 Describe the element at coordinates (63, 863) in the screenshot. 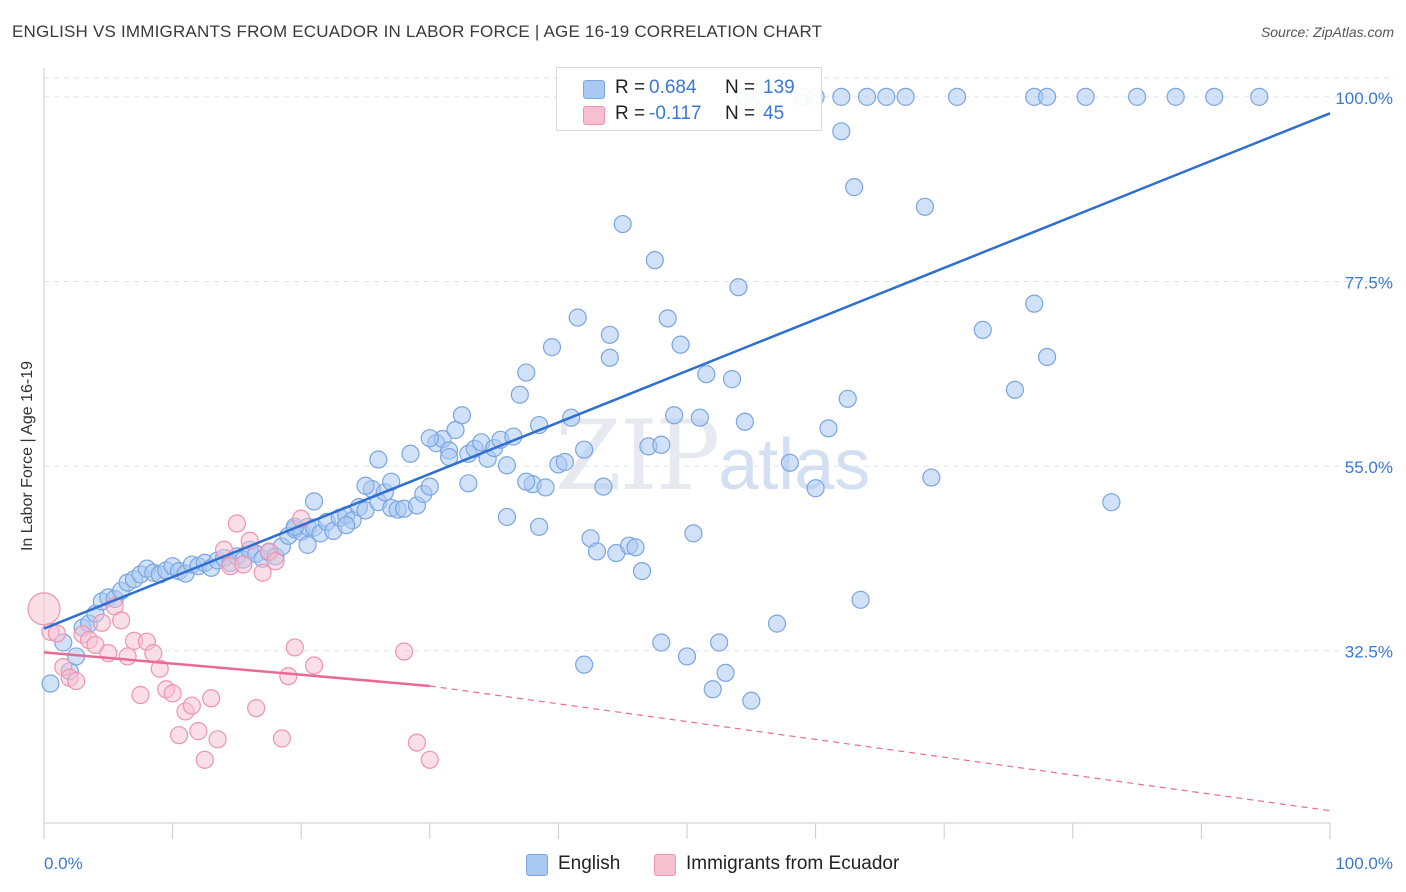

I see `x-tick-label: 0.0%` at that location.